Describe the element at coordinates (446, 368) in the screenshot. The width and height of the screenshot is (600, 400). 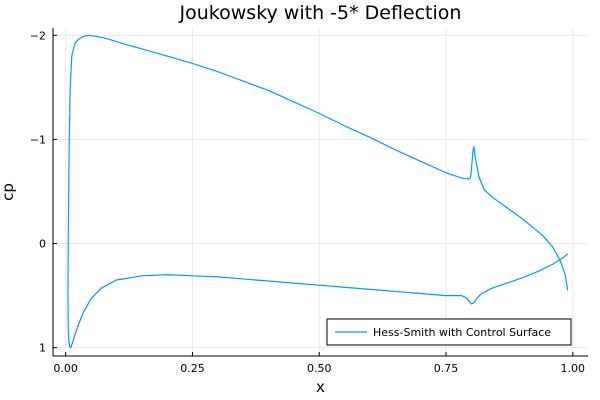
I see `x-tick-label: 0.75` at that location.